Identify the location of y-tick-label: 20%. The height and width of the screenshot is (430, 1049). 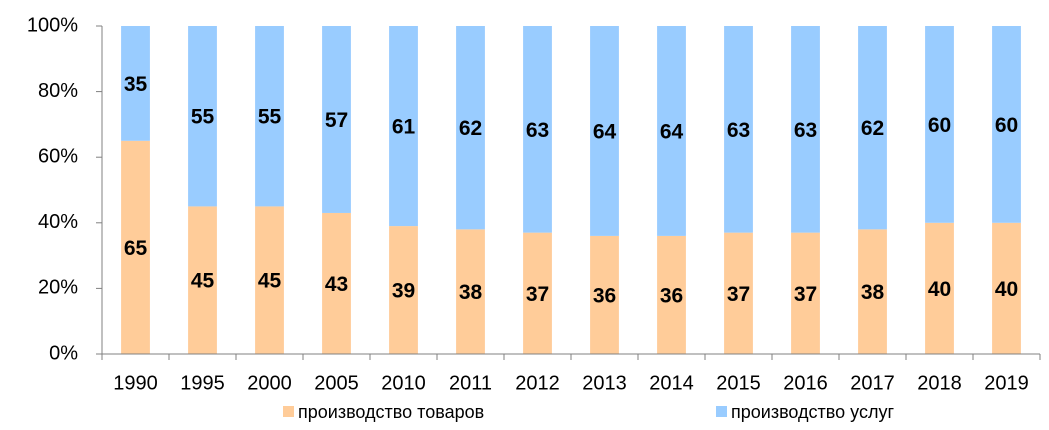
(58, 288).